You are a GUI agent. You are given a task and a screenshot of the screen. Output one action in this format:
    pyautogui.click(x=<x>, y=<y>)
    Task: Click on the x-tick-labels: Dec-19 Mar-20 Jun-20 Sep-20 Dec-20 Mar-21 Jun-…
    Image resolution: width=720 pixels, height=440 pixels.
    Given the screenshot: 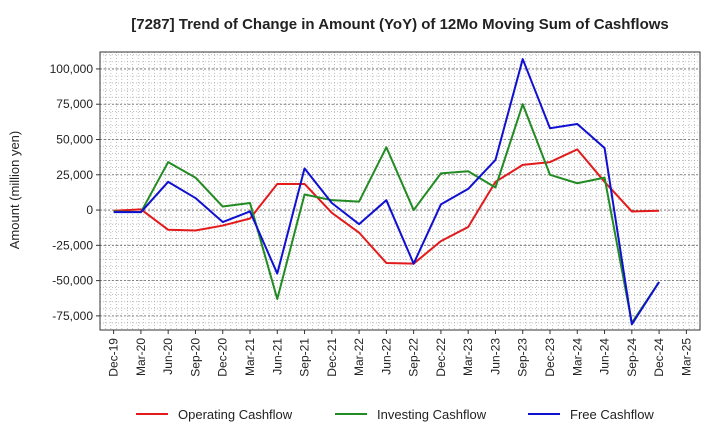 What is the action you would take?
    pyautogui.click(x=400, y=353)
    